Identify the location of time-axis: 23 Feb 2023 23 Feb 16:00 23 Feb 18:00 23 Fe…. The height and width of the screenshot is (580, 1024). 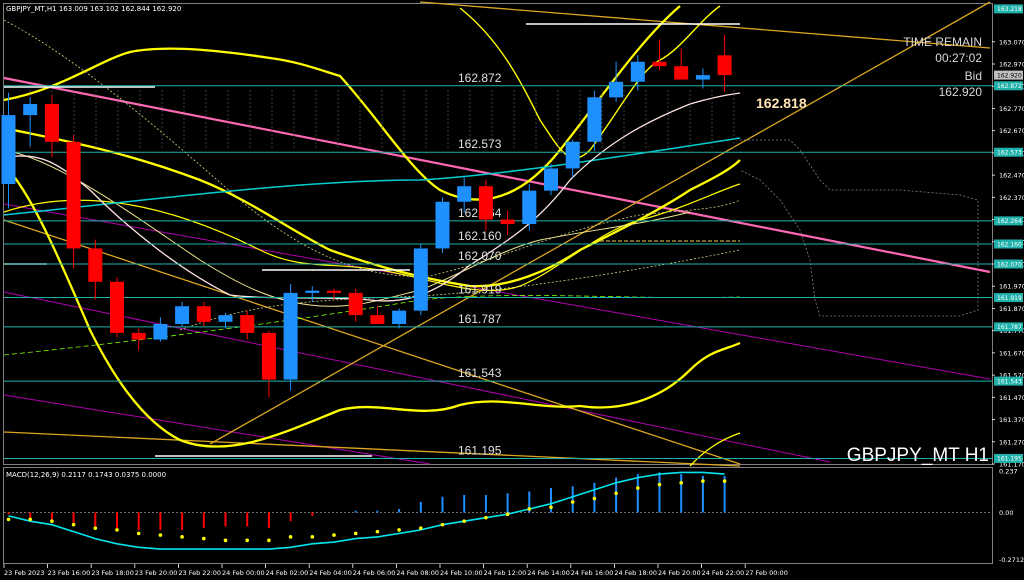
(395, 570).